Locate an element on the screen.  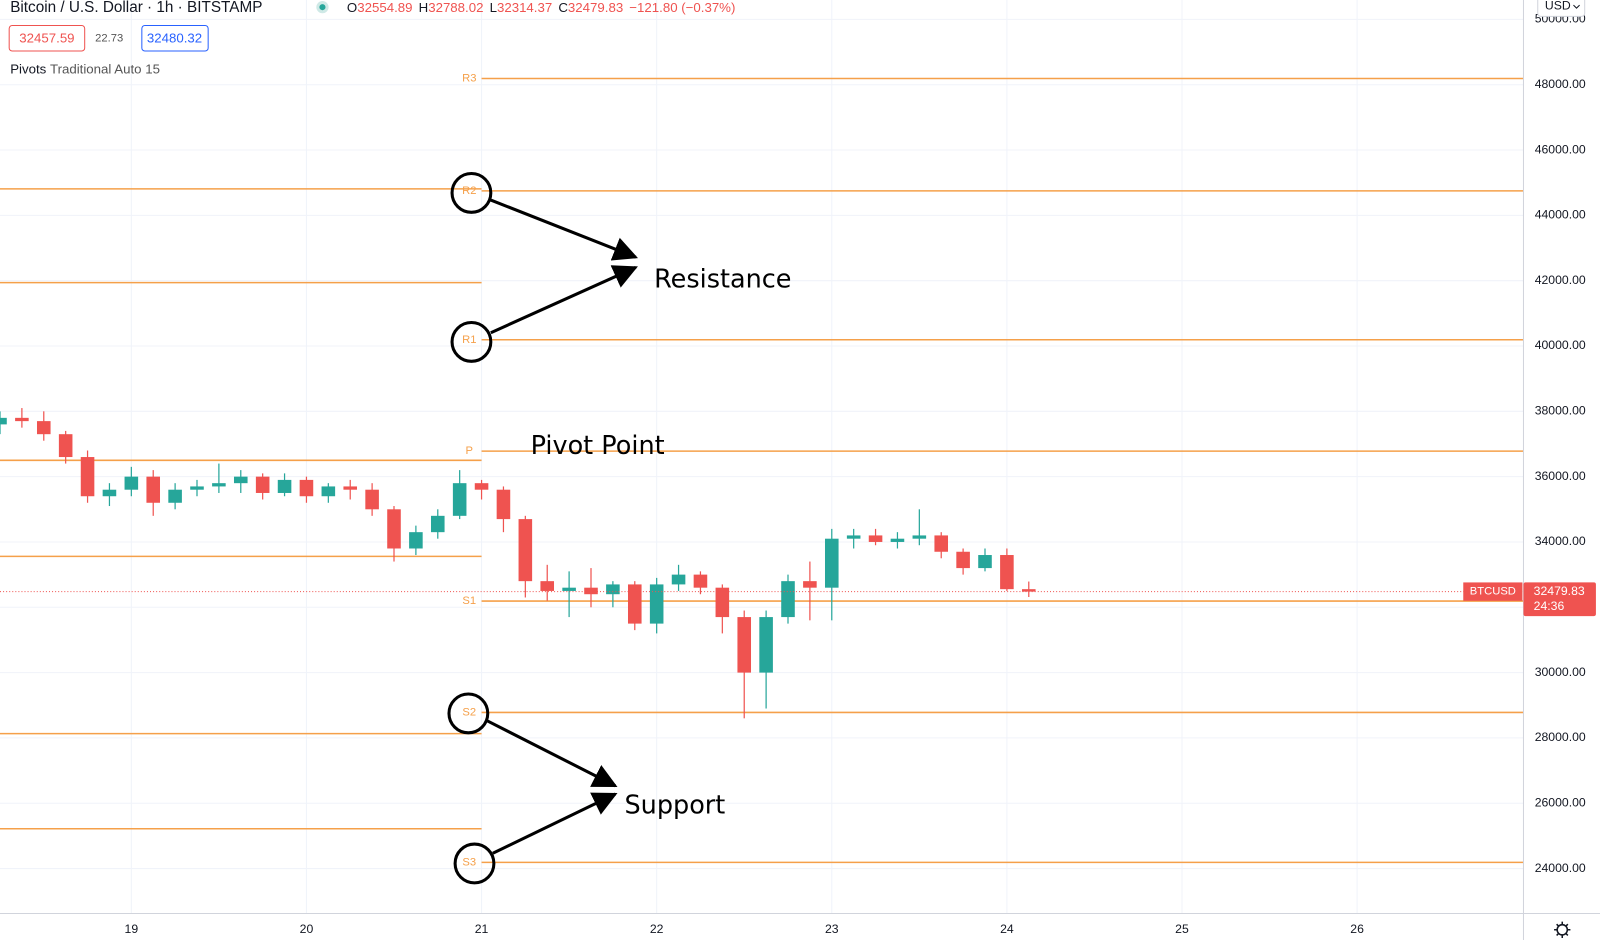
annotation: Resistance is located at coordinates (722, 280).